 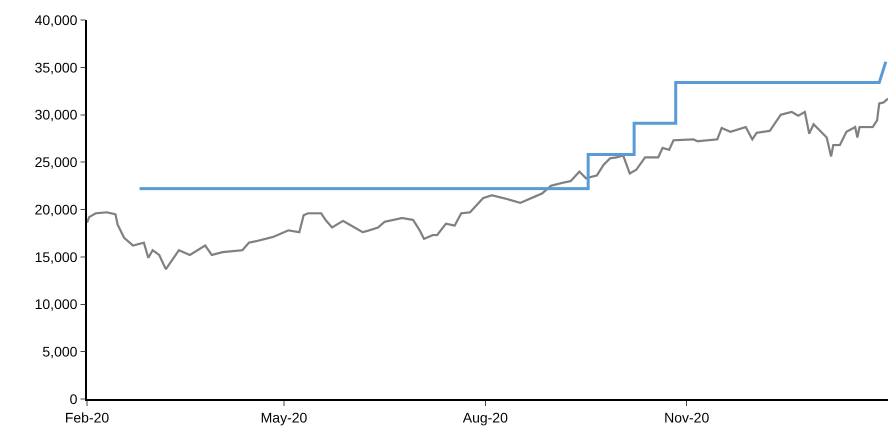 I want to click on x-tick-label: Feb-20, so click(x=87, y=418).